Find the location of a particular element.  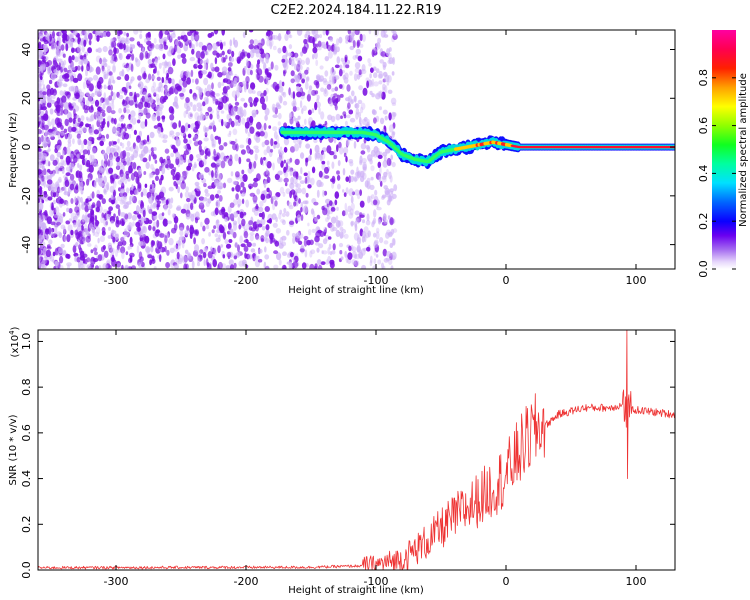

snr-y-tick-label: 0.0 is located at coordinates (26, 570).